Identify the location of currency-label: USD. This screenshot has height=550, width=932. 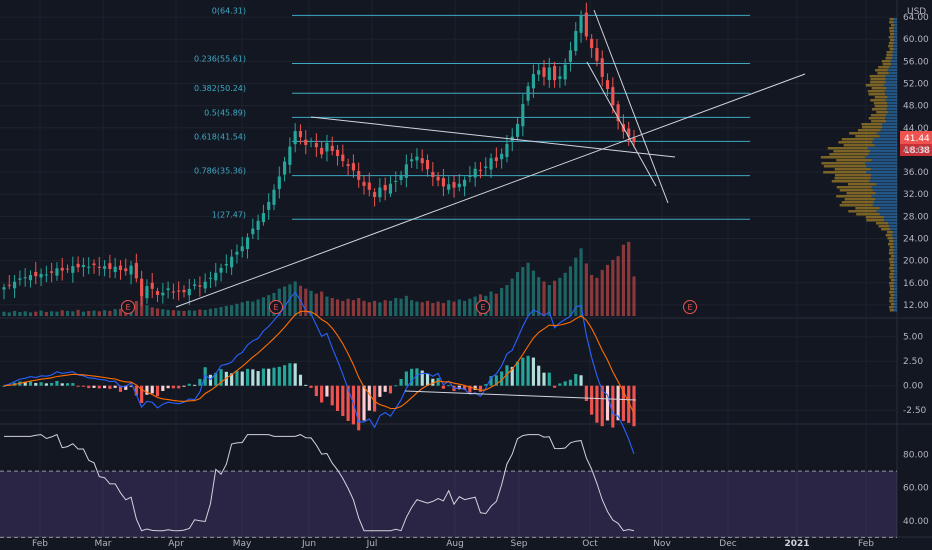
(916, 12).